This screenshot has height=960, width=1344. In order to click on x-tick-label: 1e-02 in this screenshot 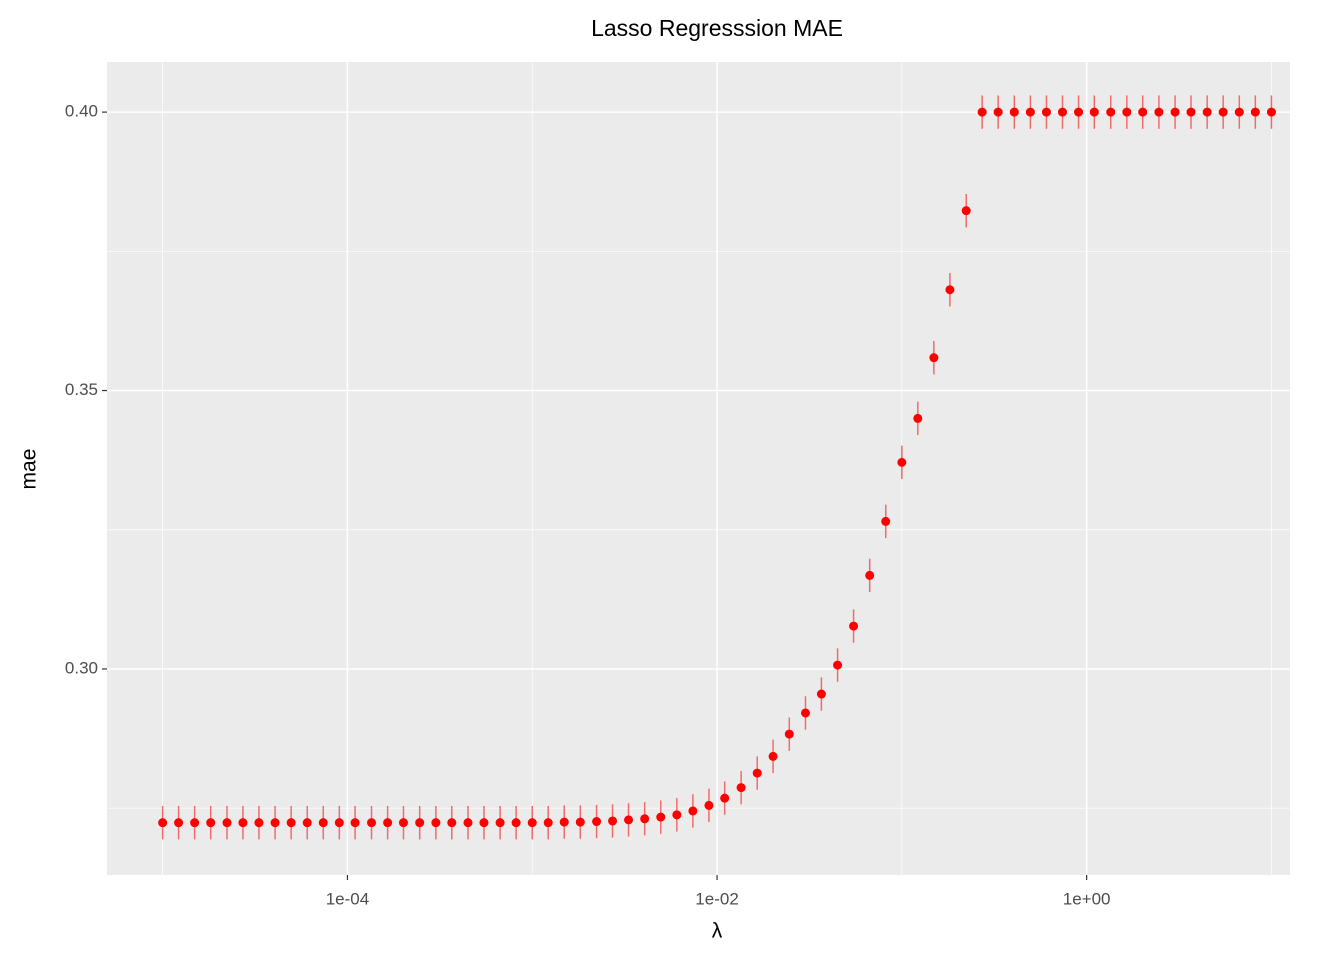, I will do `click(716, 898)`.